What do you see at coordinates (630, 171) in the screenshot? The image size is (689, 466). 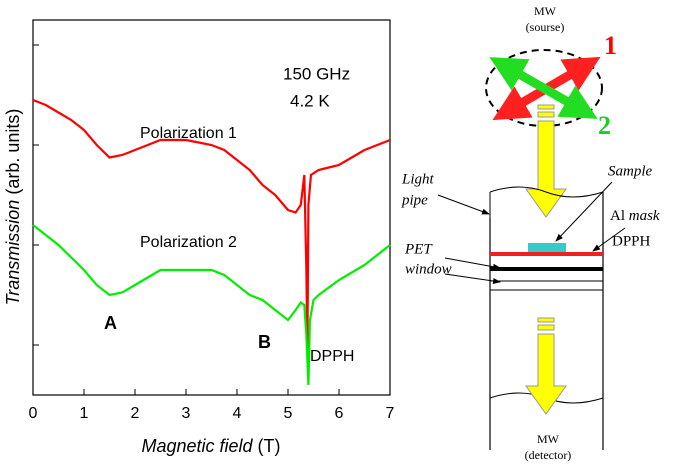 I see `sample-label: Sample` at bounding box center [630, 171].